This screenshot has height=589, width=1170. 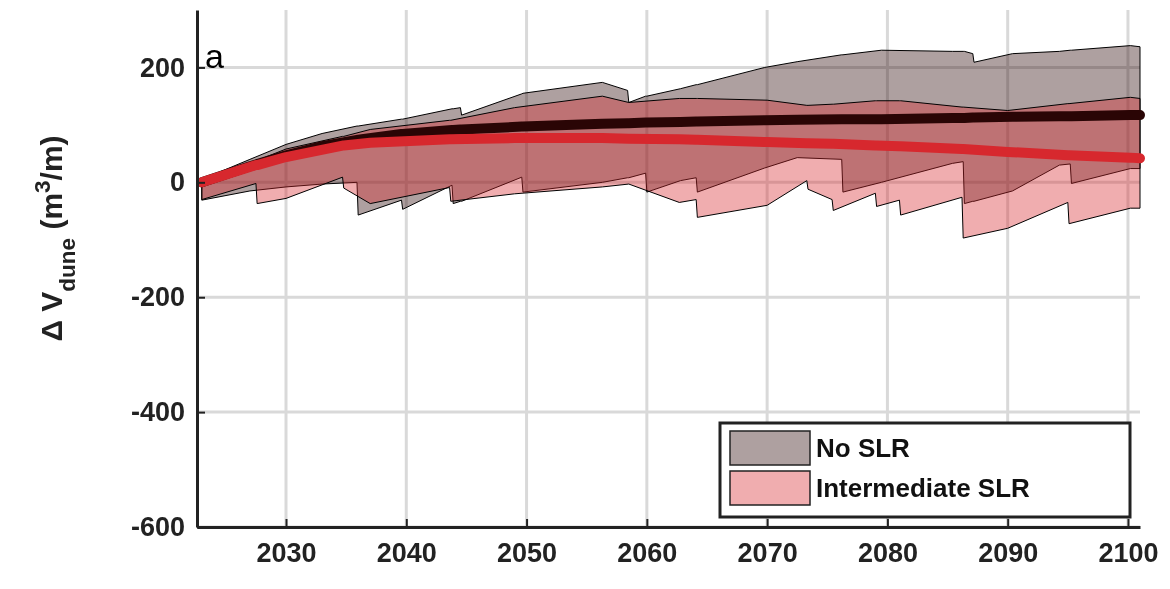 I want to click on y-tick-label: -400, so click(x=157, y=412).